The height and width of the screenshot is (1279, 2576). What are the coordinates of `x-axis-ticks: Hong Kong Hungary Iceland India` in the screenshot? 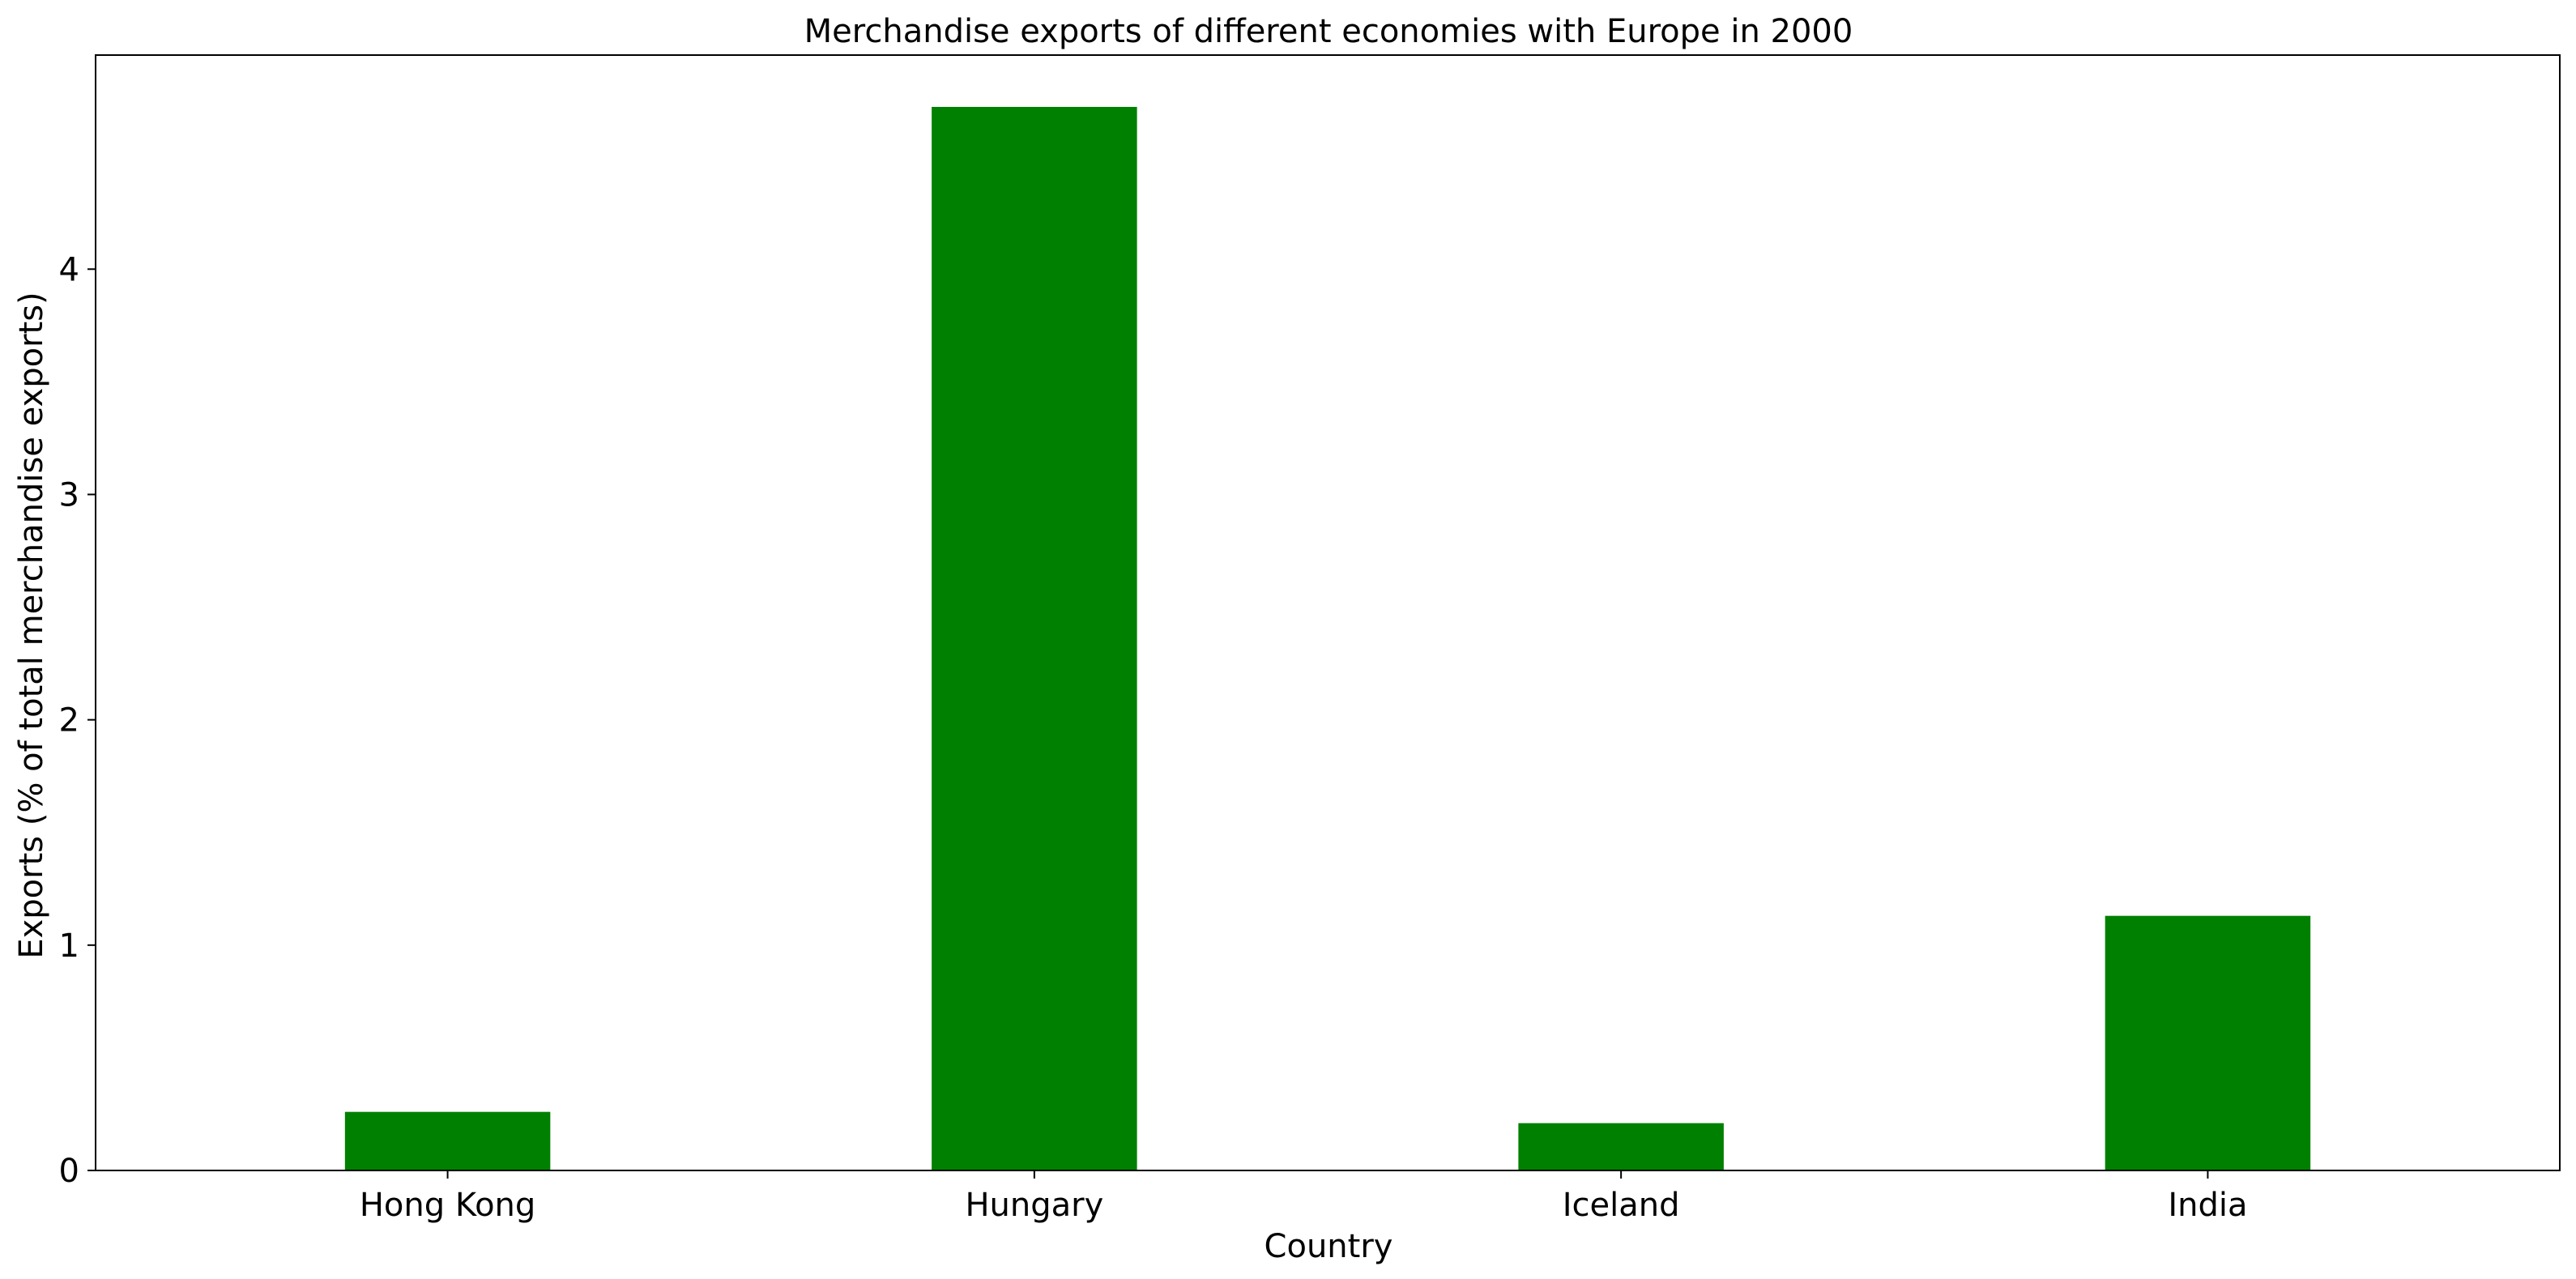 It's located at (1304, 1197).